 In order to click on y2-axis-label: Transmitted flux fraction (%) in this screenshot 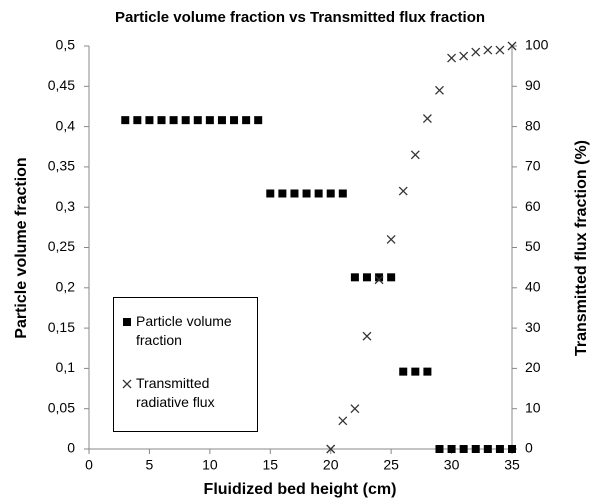, I will do `click(581, 248)`.